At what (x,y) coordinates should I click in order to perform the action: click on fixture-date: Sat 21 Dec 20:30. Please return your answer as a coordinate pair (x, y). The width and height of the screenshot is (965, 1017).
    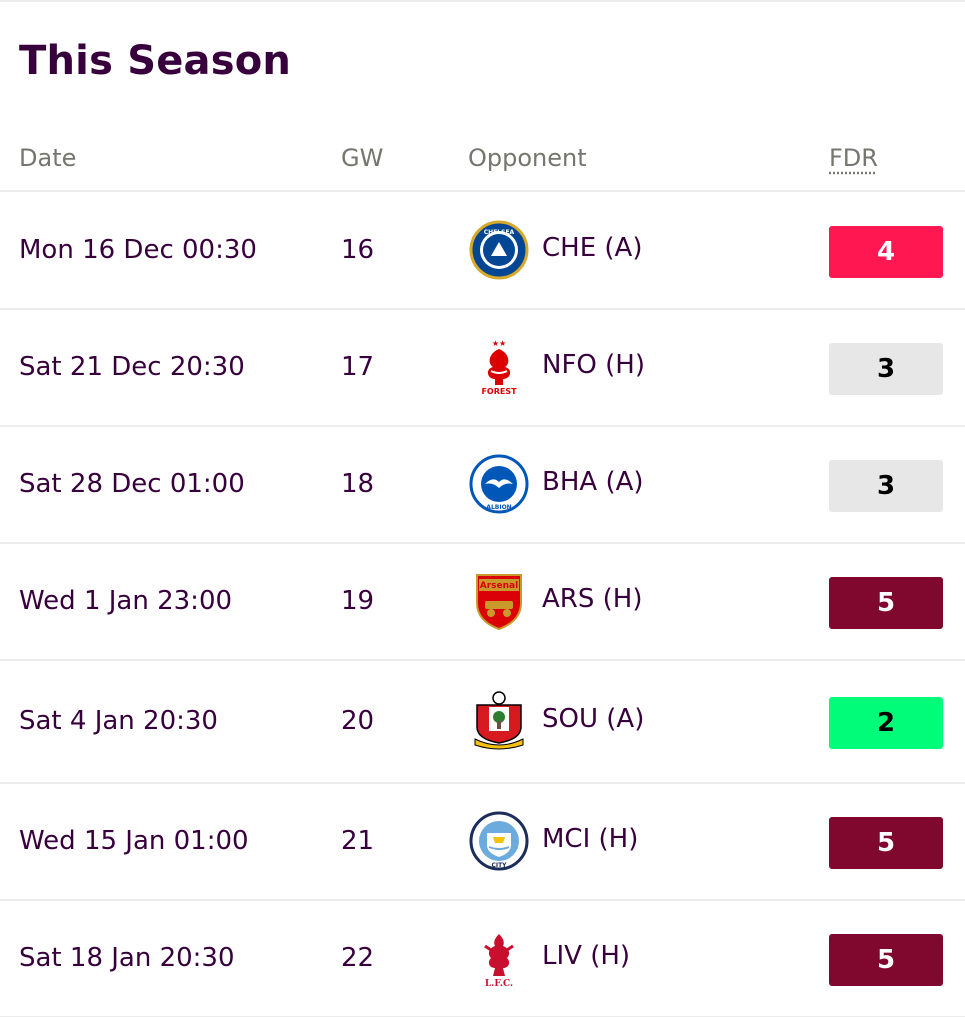
    Looking at the image, I should click on (132, 367).